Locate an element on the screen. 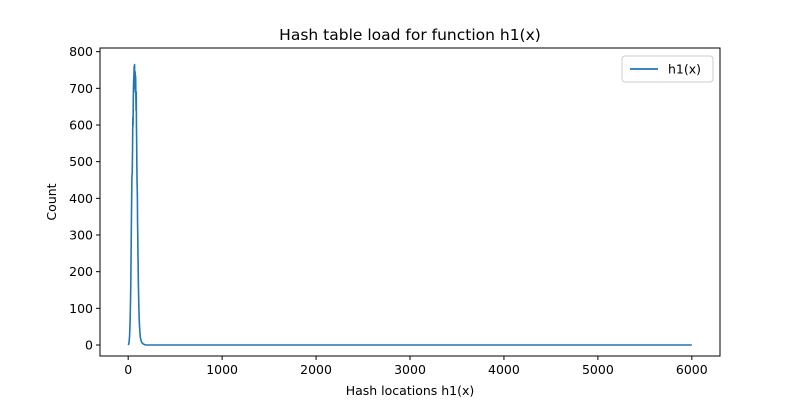  x-tick-label: 6000 is located at coordinates (692, 369).